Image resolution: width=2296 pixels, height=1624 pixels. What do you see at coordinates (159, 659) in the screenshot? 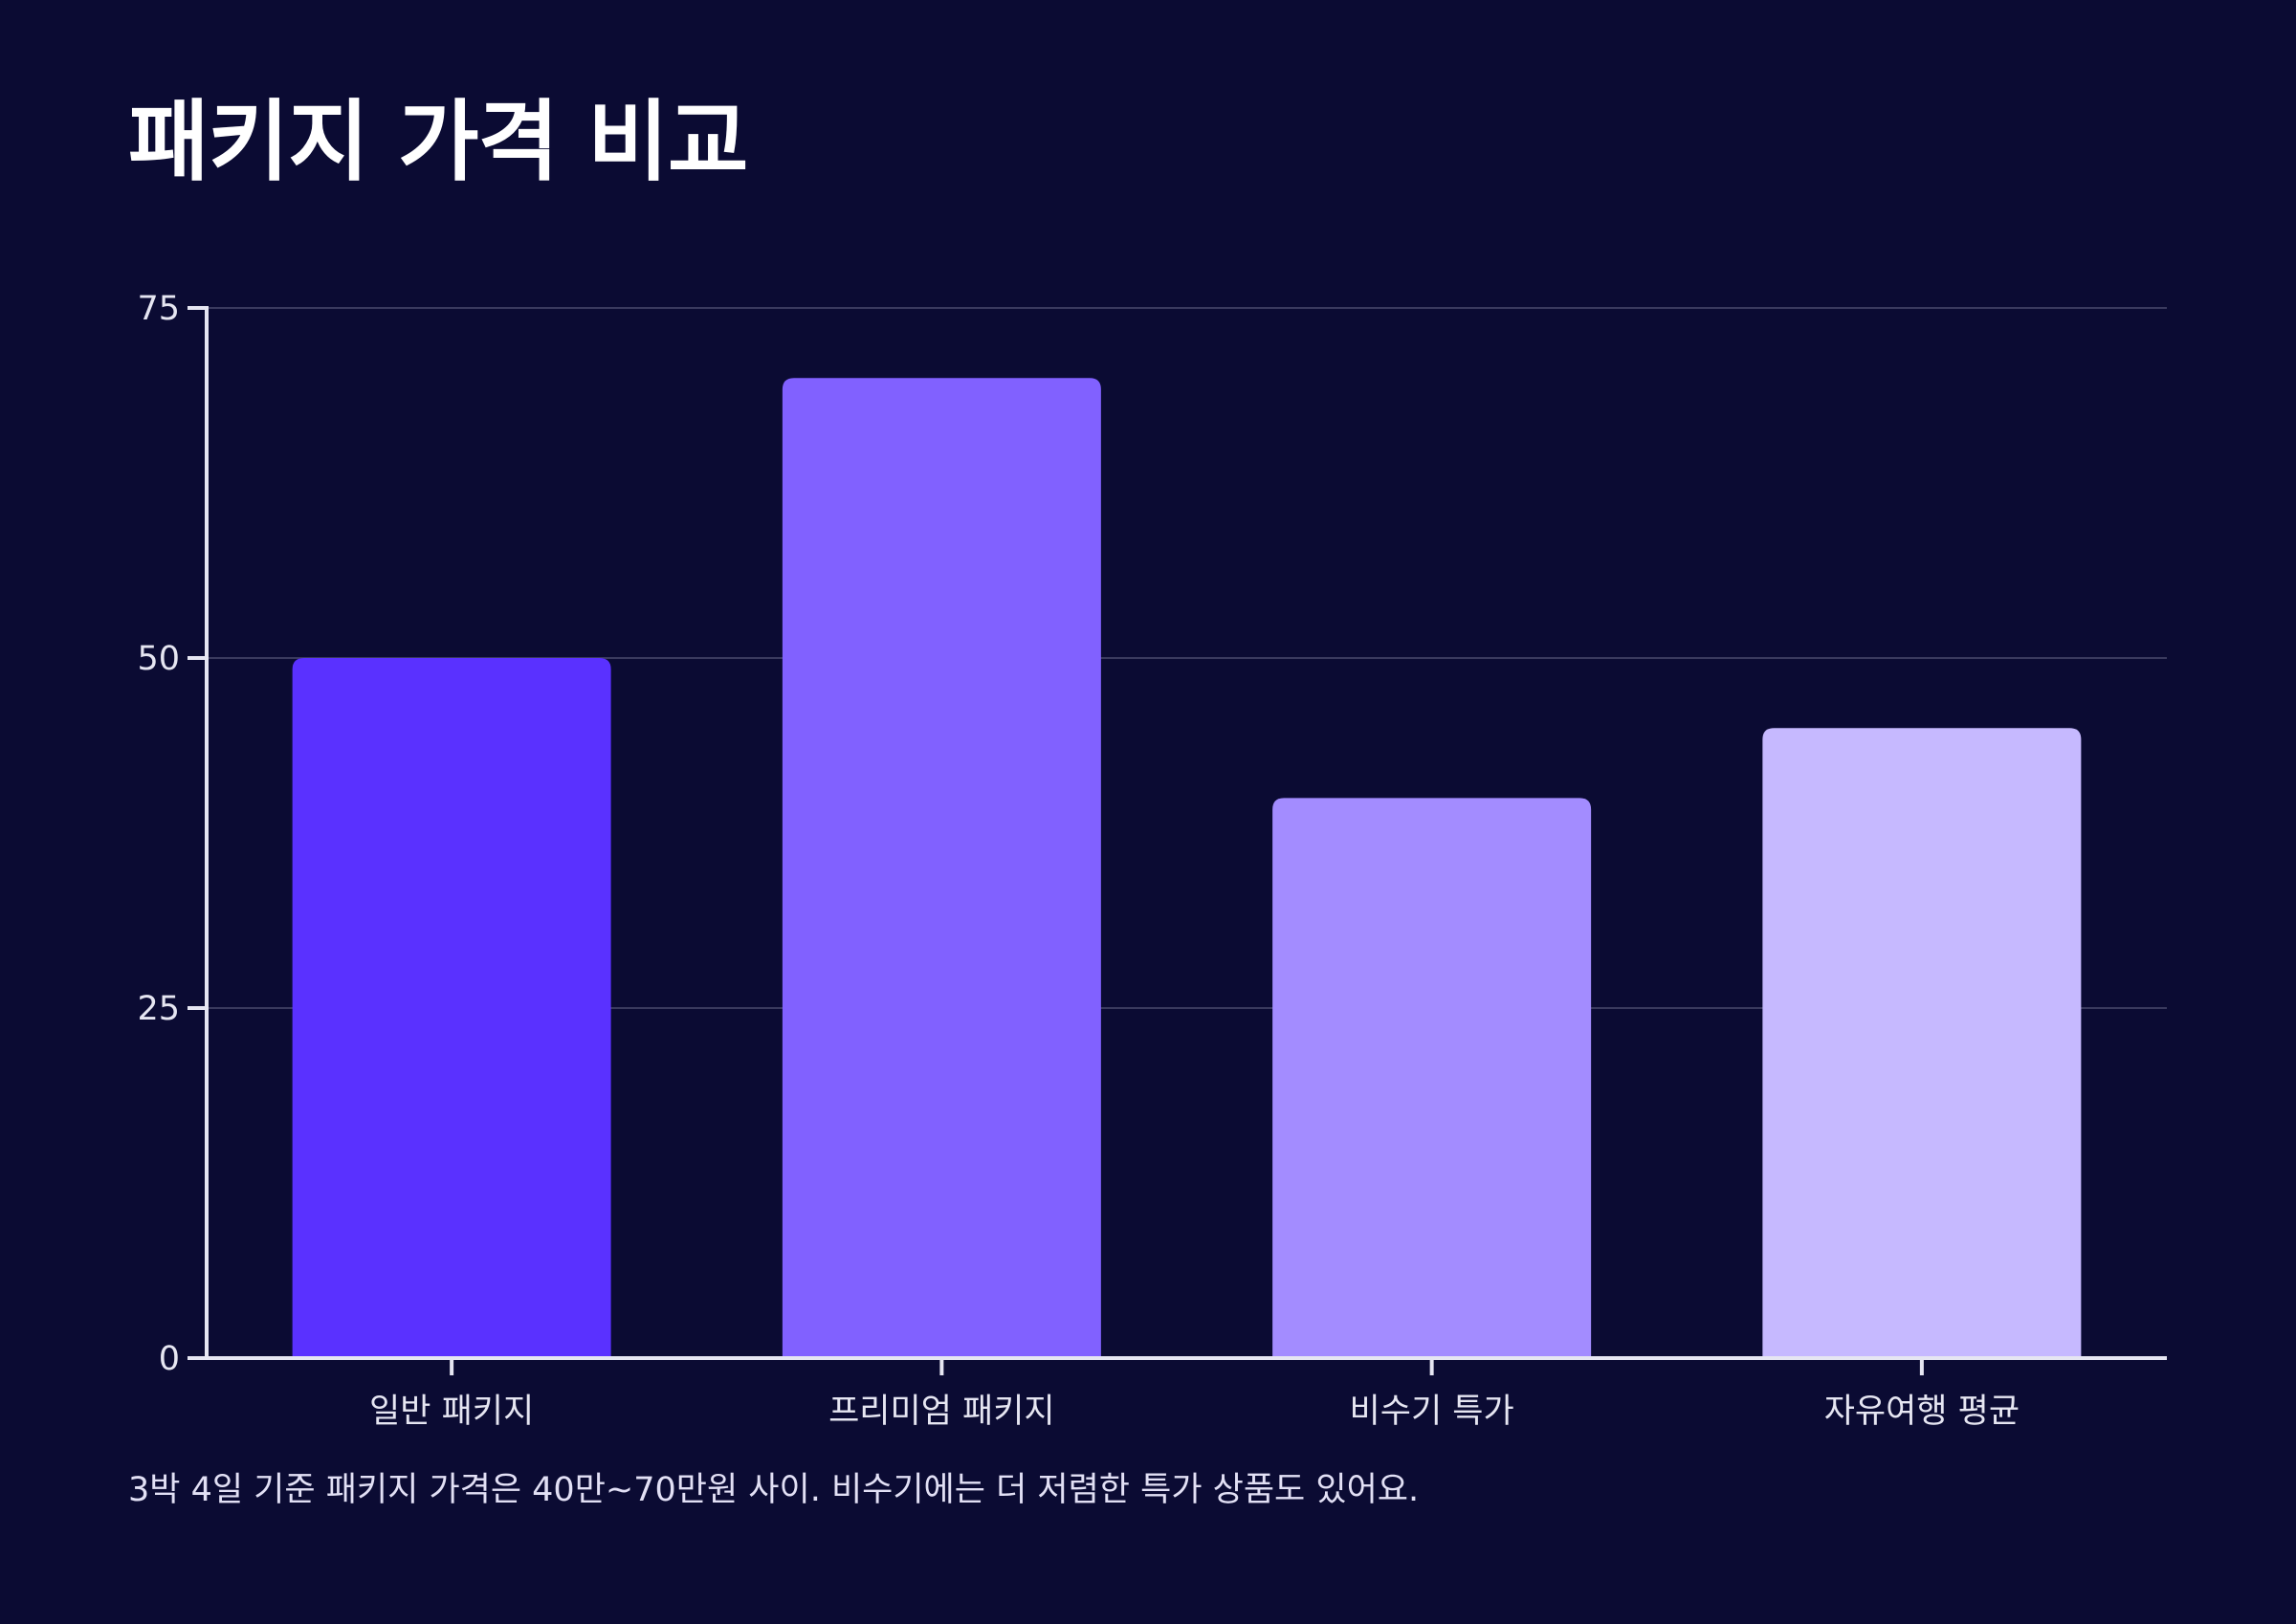
I see `y-tick-label: 50` at bounding box center [159, 659].